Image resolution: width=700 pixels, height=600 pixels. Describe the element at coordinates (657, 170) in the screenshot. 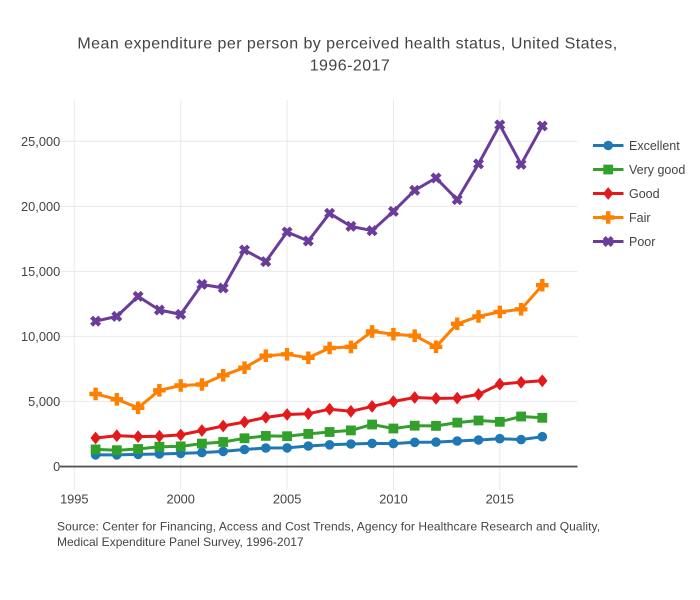

I see `svg-text: Very good` at that location.